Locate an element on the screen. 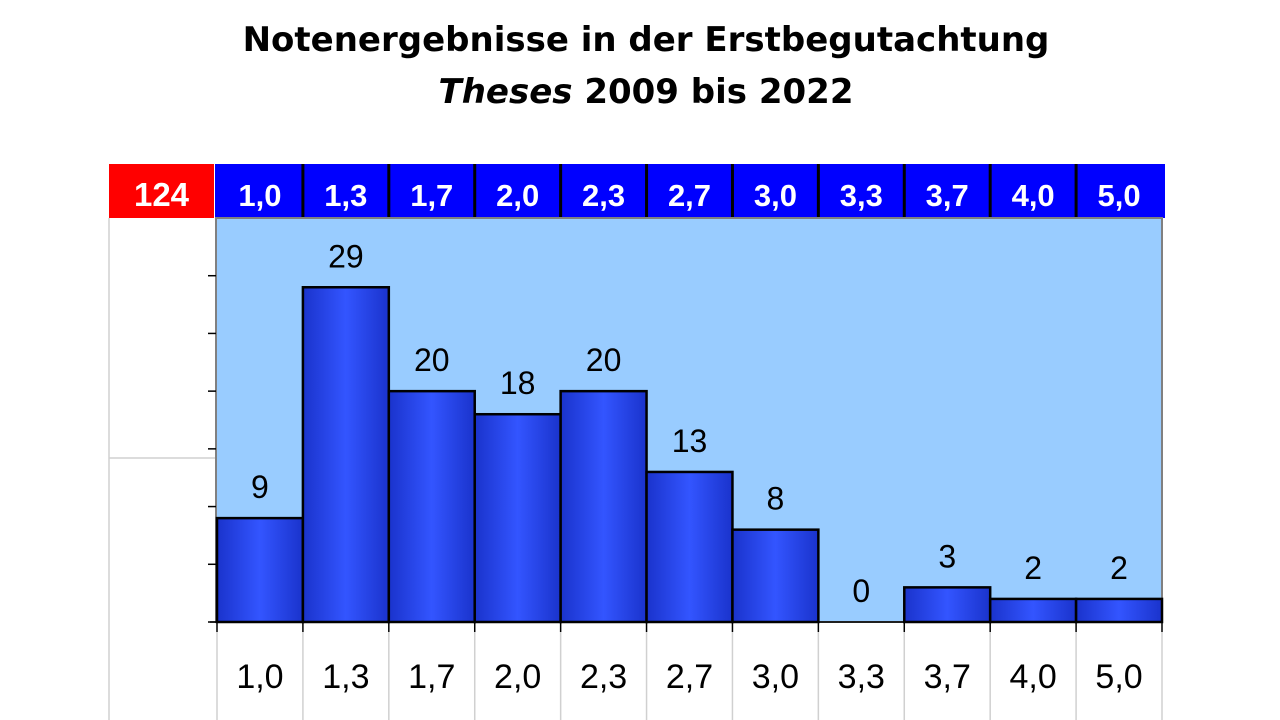  x-axis-labels: 1,0 1,3 1,7 2,0 2,3 2,7 3,0 3,3 3,7 4,0 5,0 is located at coordinates (689, 677).